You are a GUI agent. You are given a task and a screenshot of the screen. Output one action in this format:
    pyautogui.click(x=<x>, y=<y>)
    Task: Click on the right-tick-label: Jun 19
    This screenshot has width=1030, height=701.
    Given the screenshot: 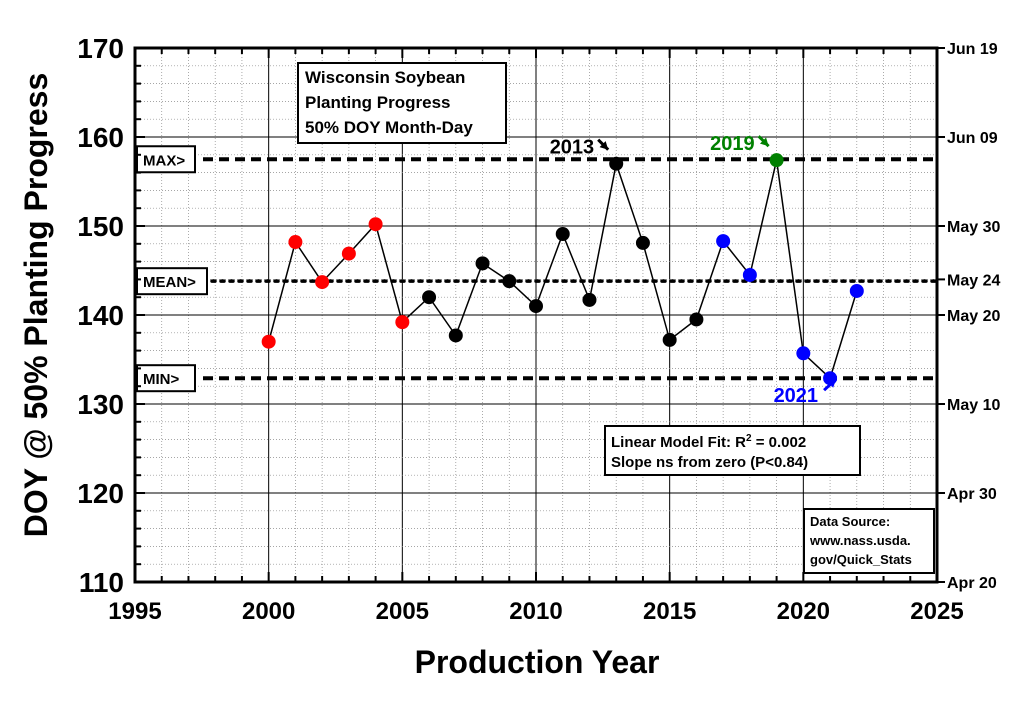 What is the action you would take?
    pyautogui.click(x=972, y=49)
    